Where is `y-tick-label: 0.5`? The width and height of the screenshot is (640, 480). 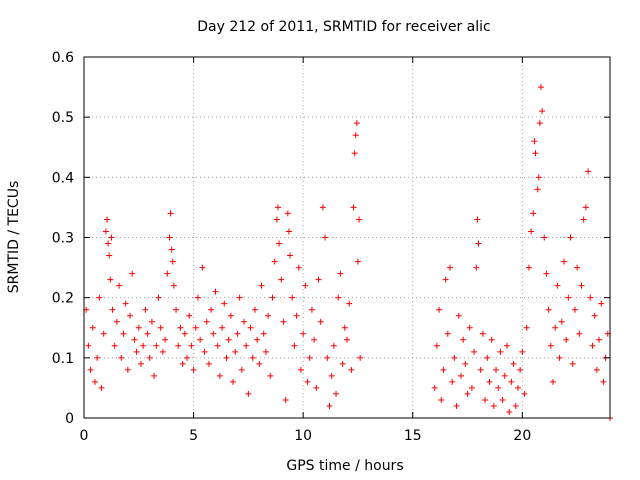 y-tick-label: 0.5 is located at coordinates (63, 118).